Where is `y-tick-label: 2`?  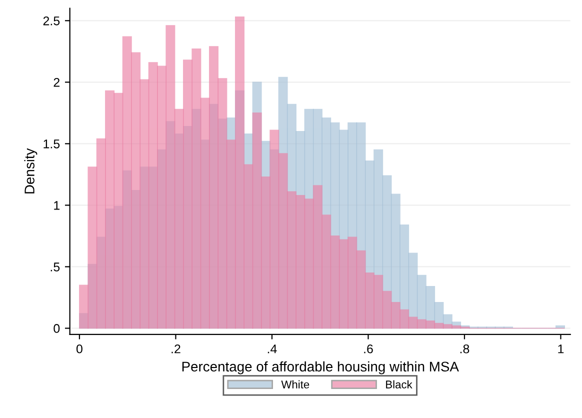
y-tick-label: 2 is located at coordinates (57, 82).